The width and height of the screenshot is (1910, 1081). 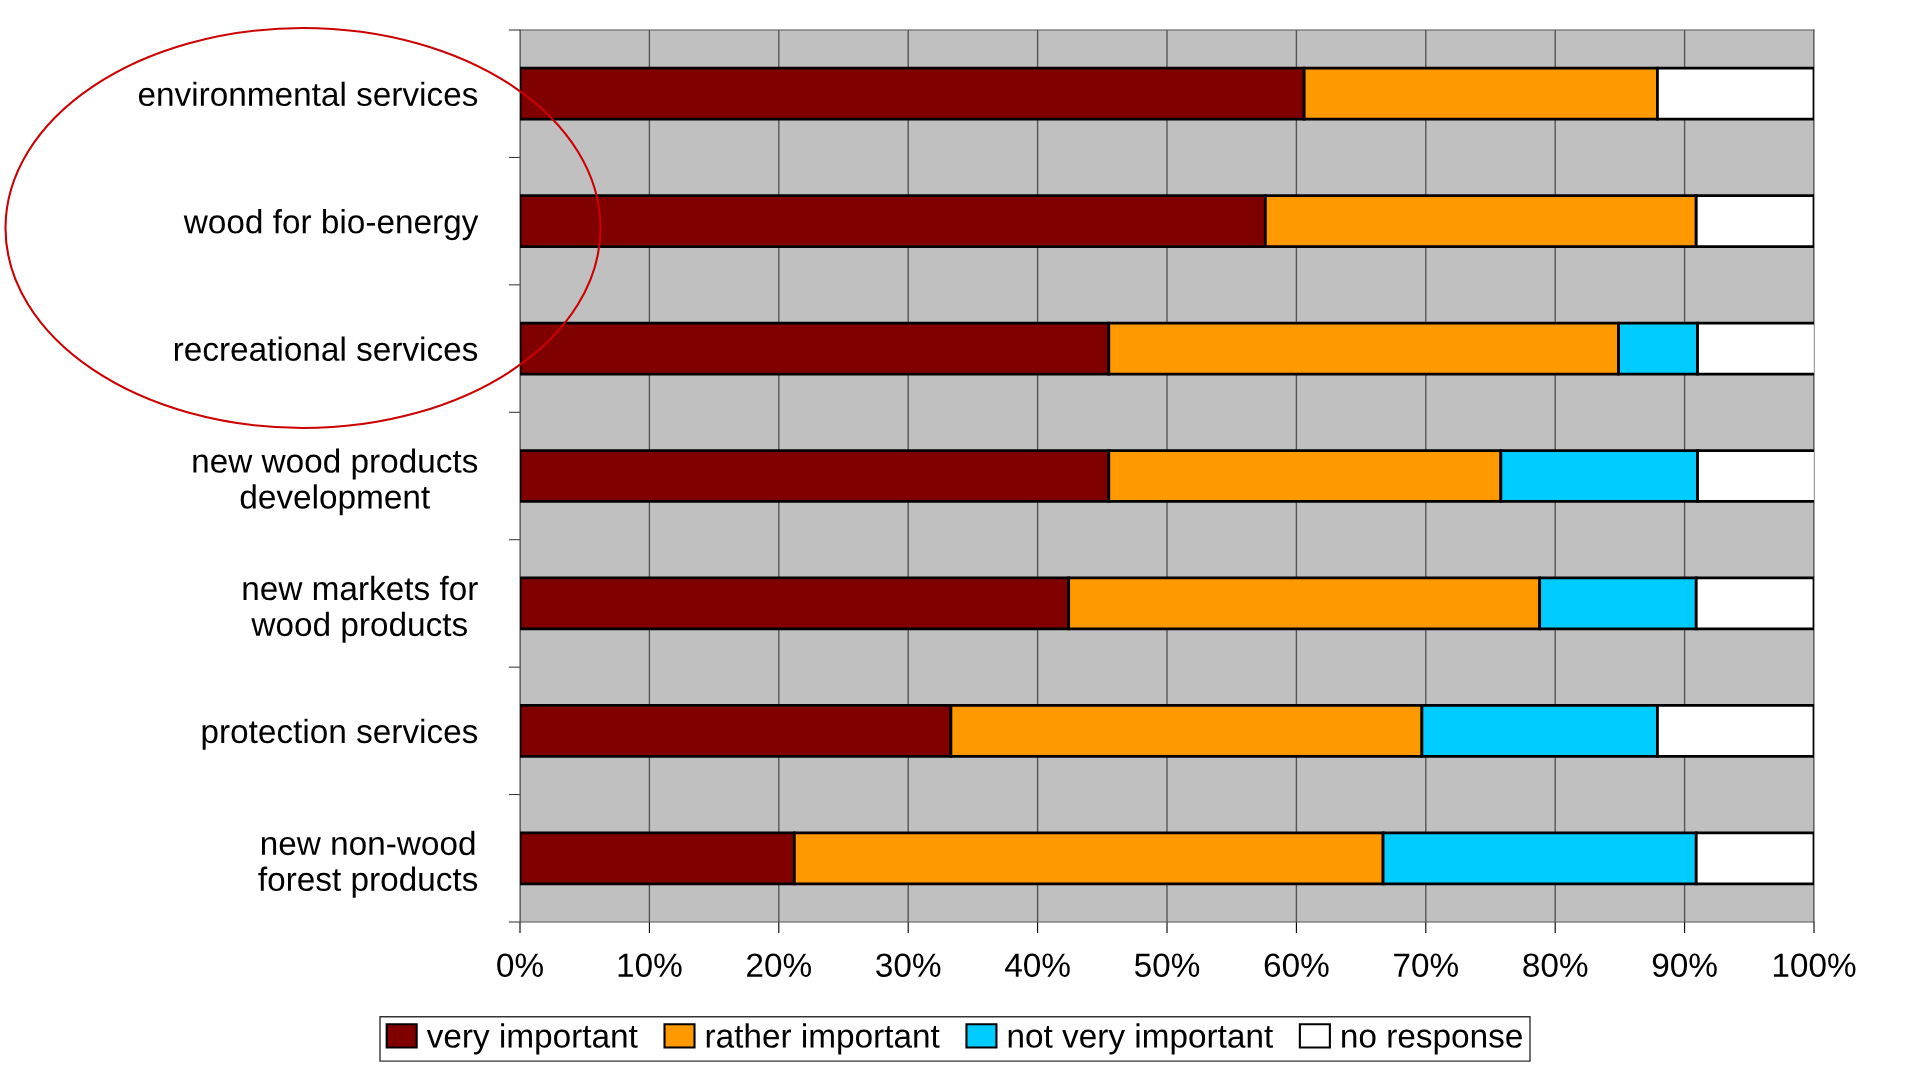 What do you see at coordinates (823, 1039) in the screenshot?
I see `legend-label: rather important` at bounding box center [823, 1039].